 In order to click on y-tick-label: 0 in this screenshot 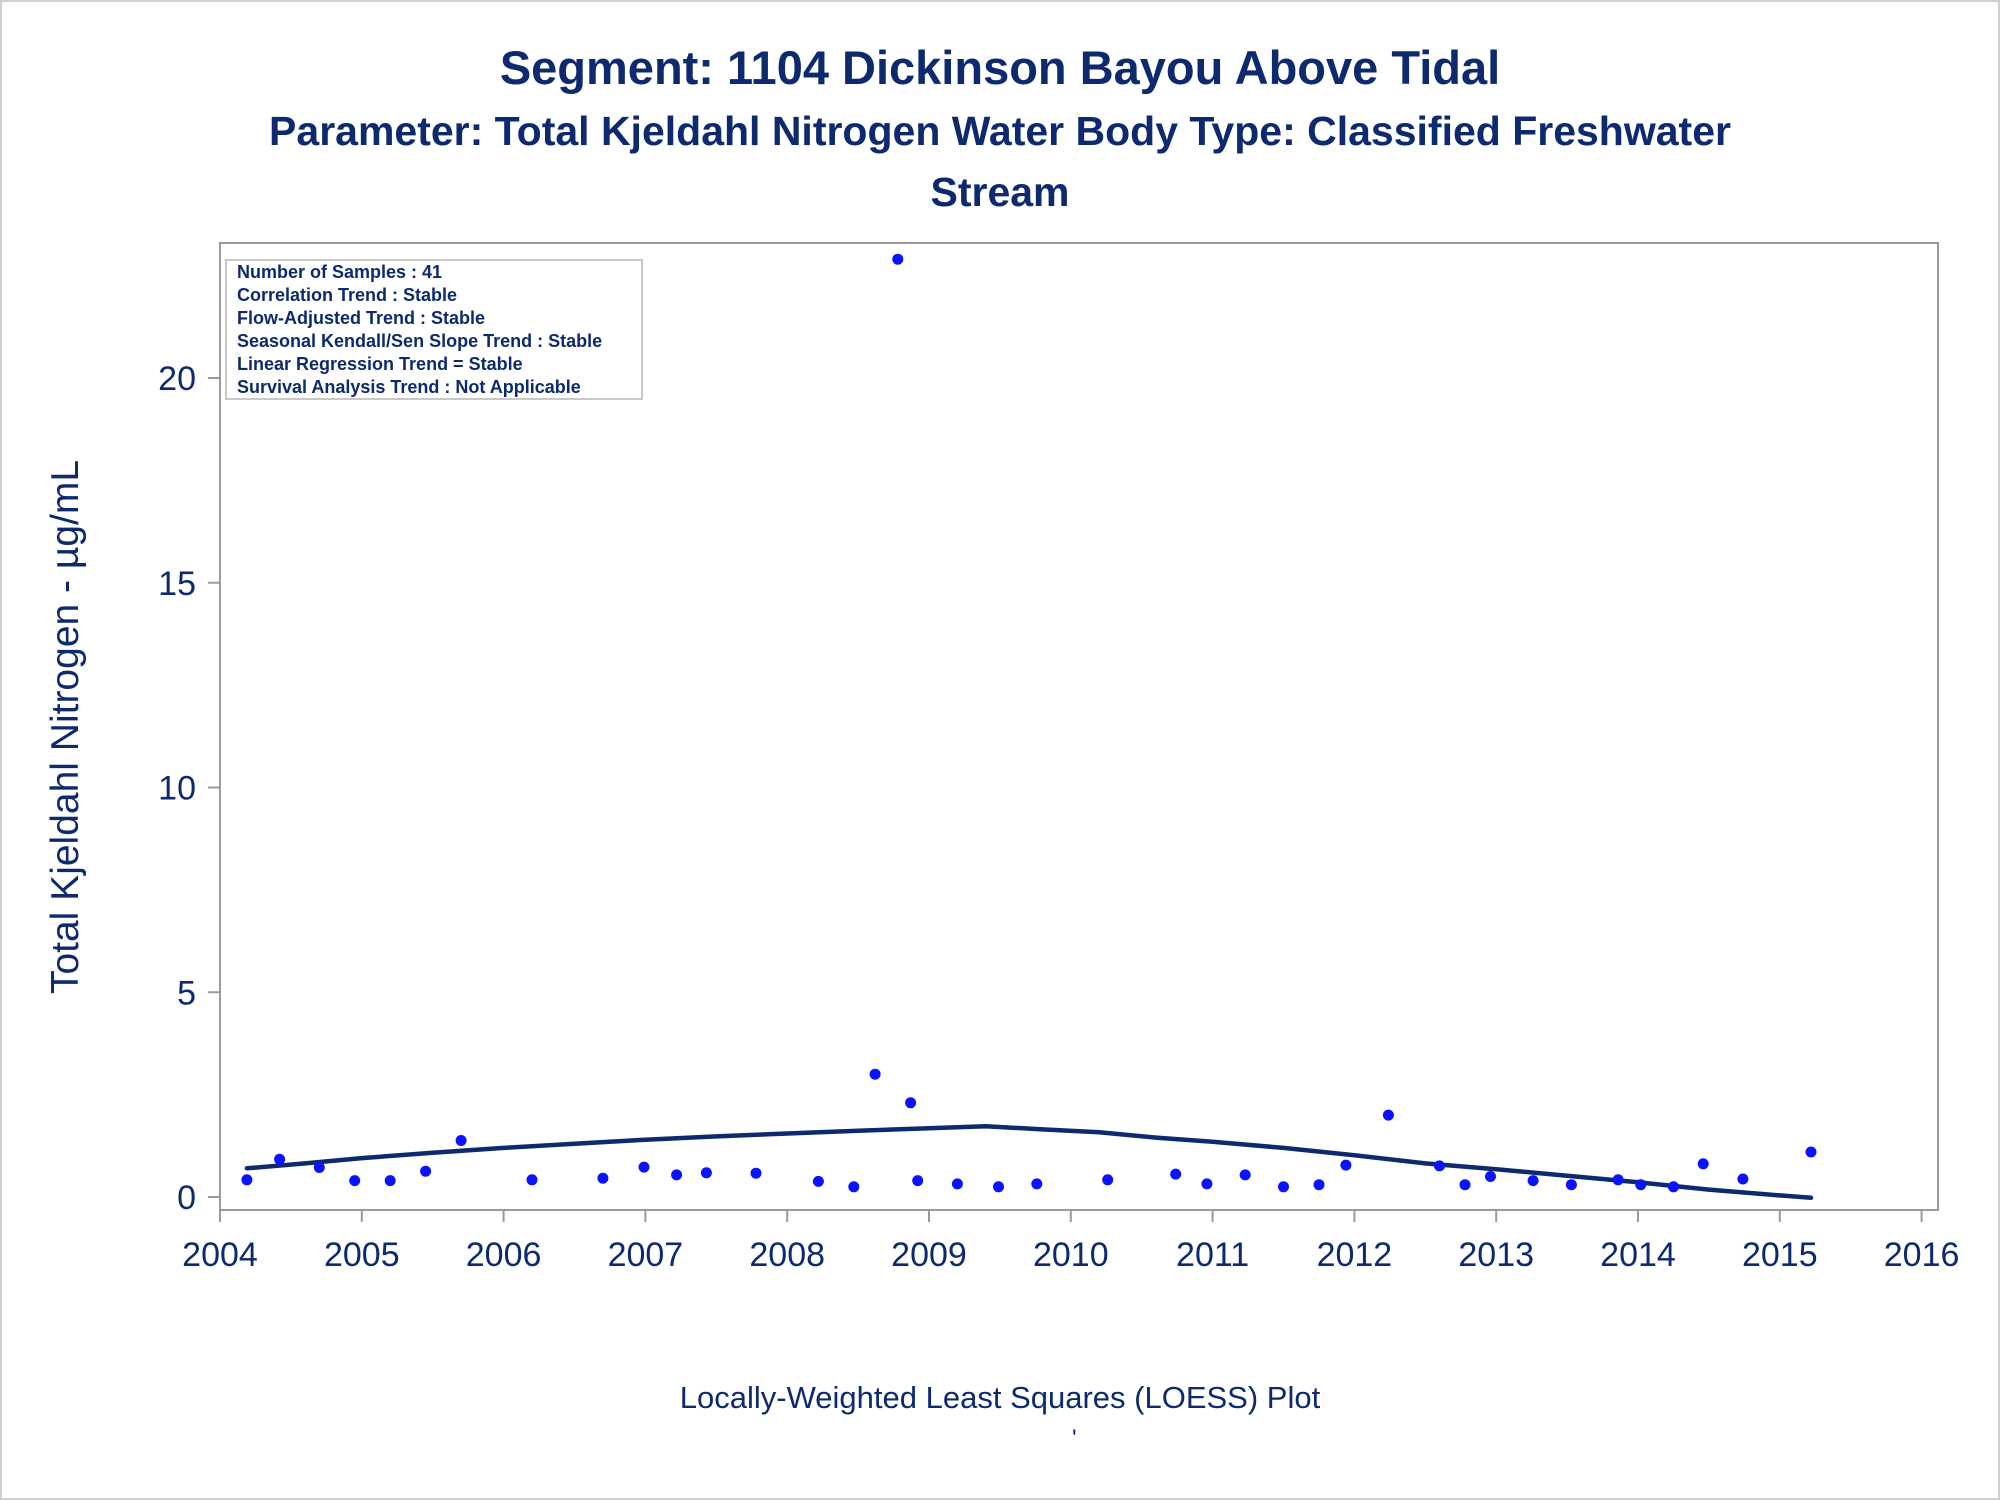, I will do `click(186, 1198)`.